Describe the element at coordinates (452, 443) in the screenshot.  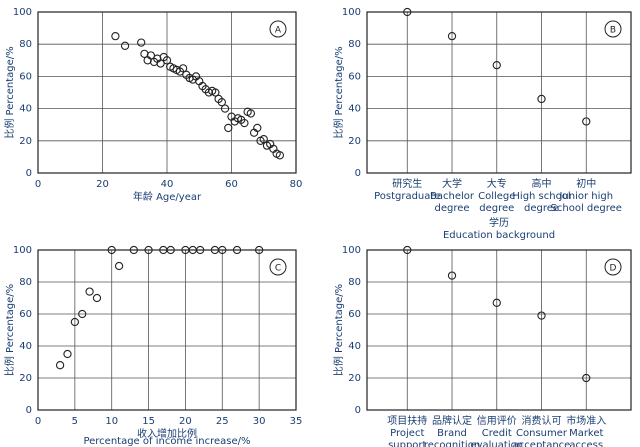
I see `x-tick-label: recognition` at that location.